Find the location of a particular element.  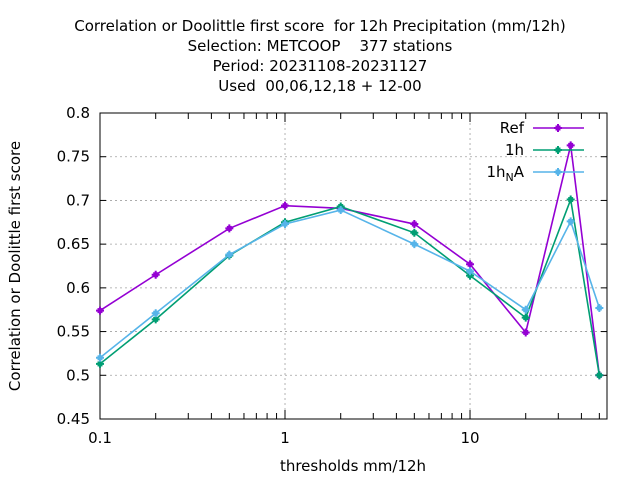

x-tick-label: 10 is located at coordinates (469, 438).